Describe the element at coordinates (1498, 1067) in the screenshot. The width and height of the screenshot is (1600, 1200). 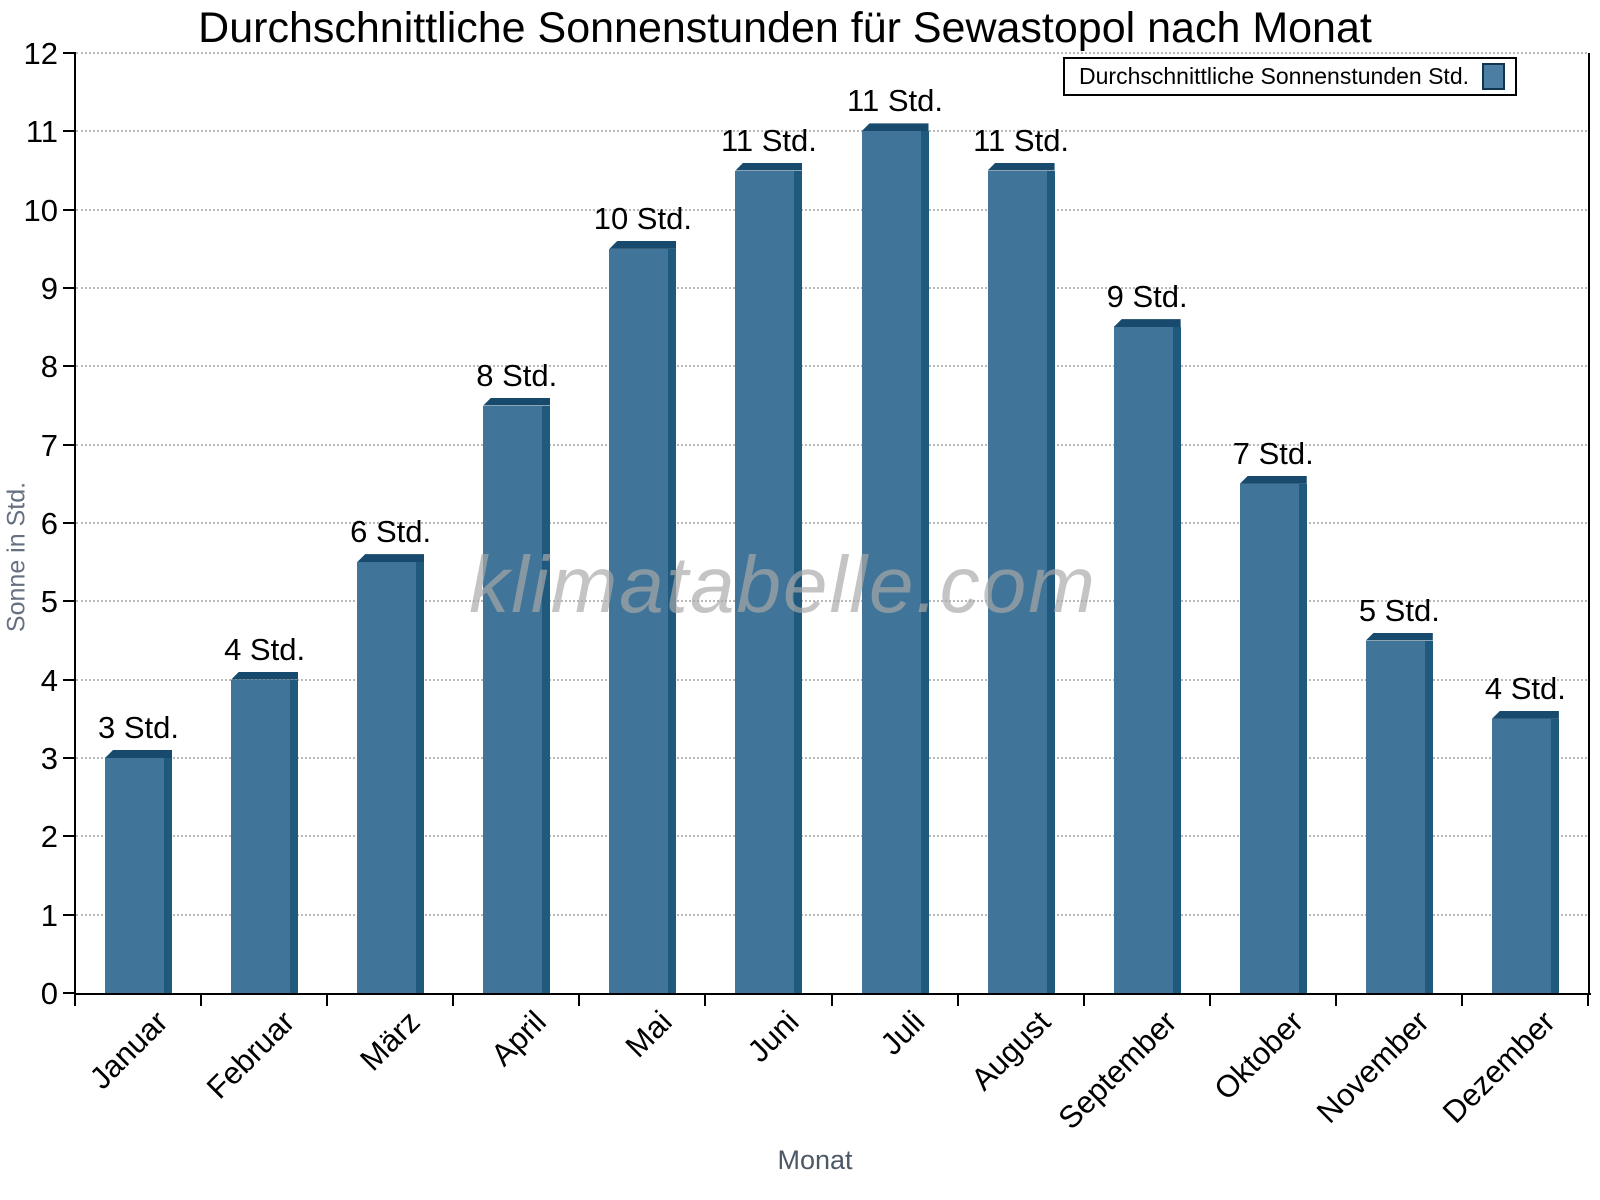
I see `x-category-label: Dezember` at that location.